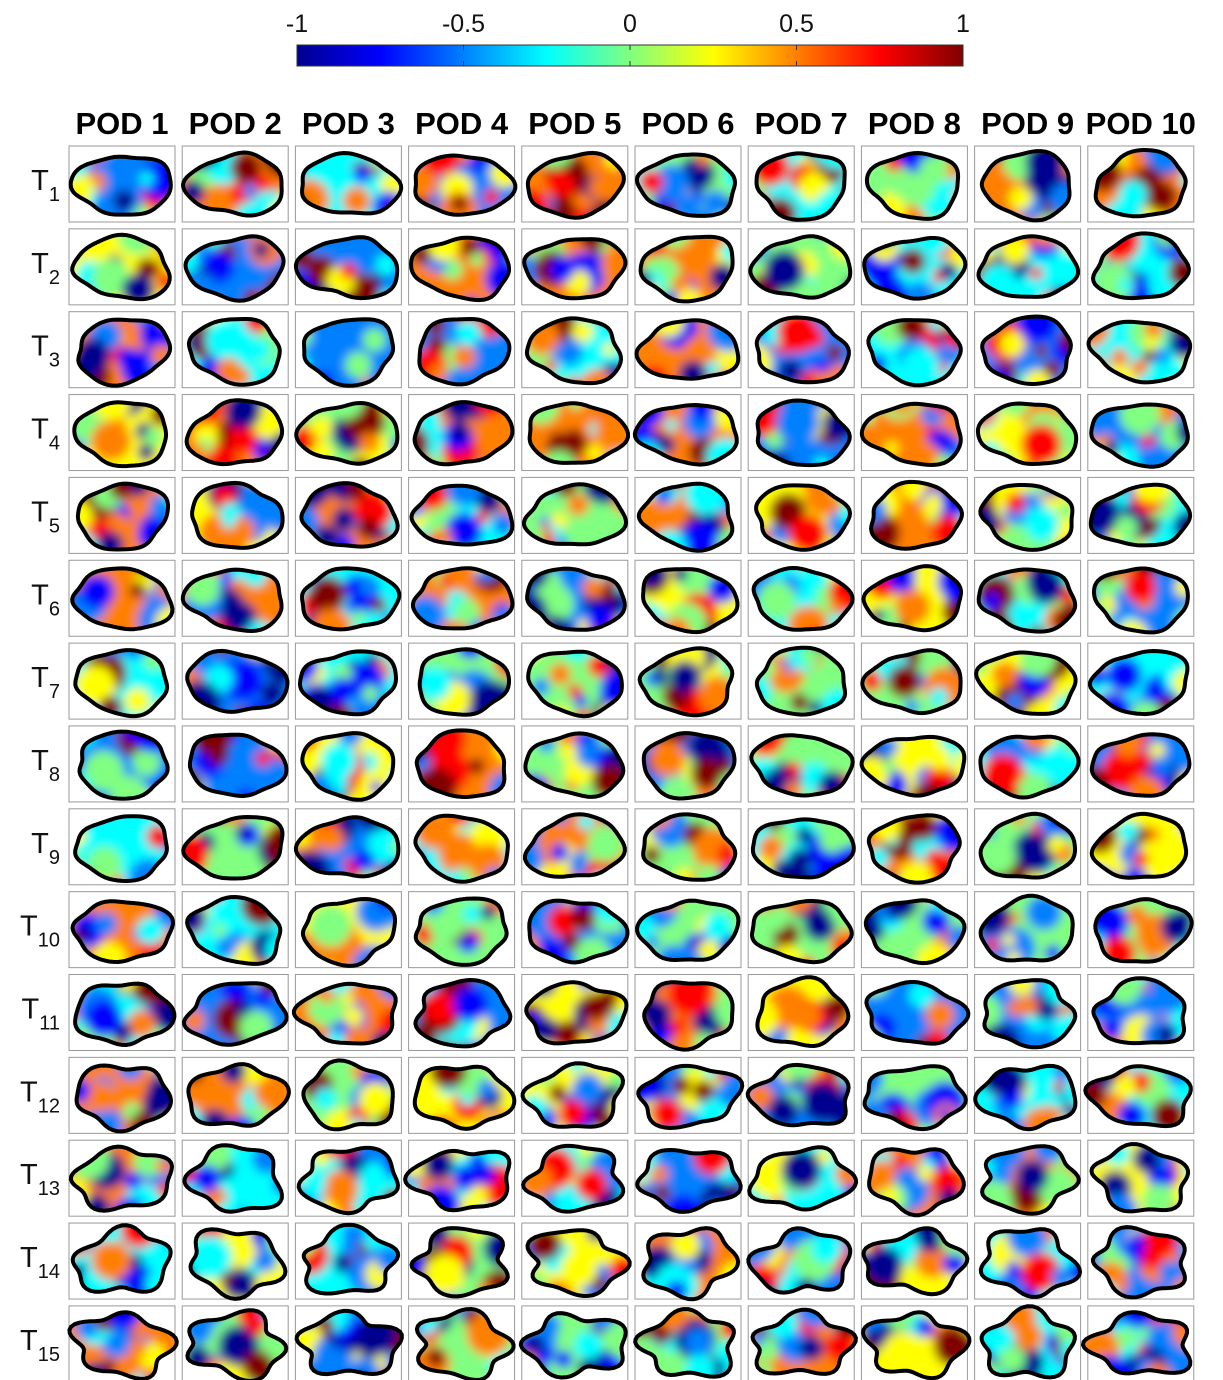 The image size is (1223, 1380). I want to click on row-label-base: T, so click(29, 1341).